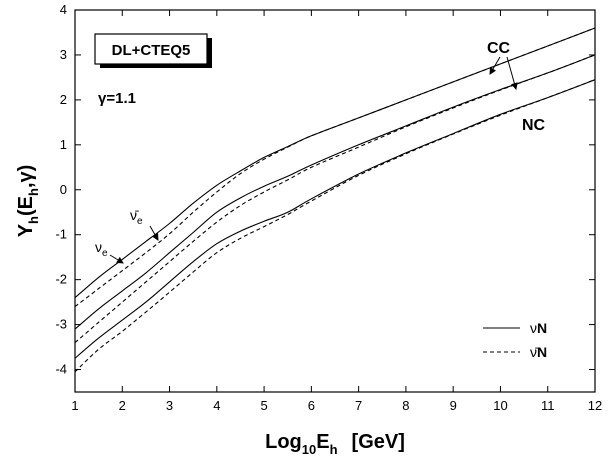 The height and width of the screenshot is (456, 608). What do you see at coordinates (154, 233) in the screenshot?
I see `nubar-e-arrow` at bounding box center [154, 233].